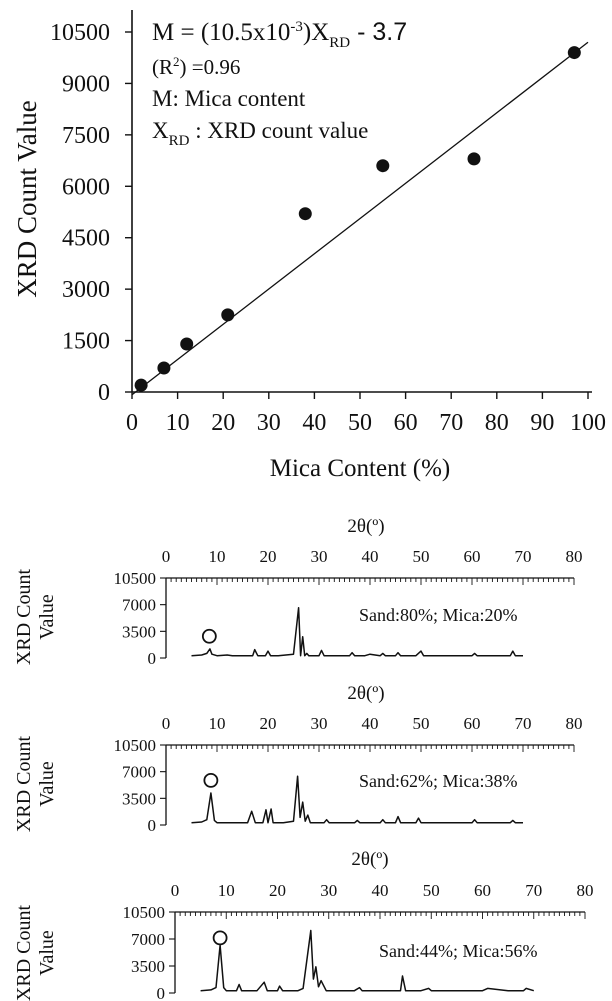 Image resolution: width=612 pixels, height=1001 pixels. Describe the element at coordinates (86, 84) in the screenshot. I see `y-tick-label: 9000` at that location.